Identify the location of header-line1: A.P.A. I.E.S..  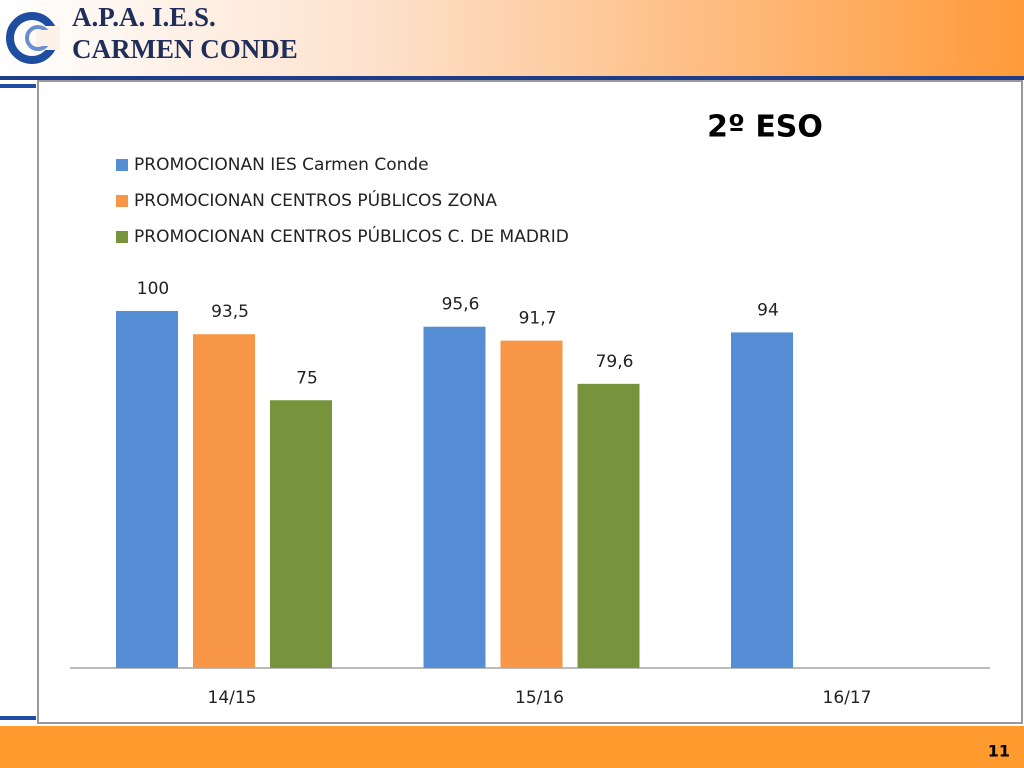
(144, 17).